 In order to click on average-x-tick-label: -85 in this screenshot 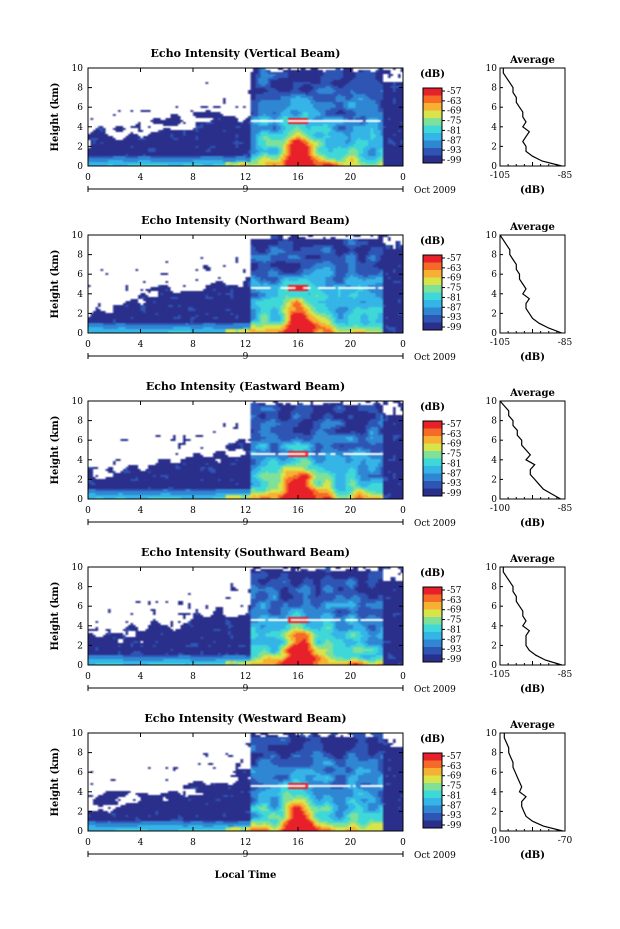, I will do `click(565, 509)`.